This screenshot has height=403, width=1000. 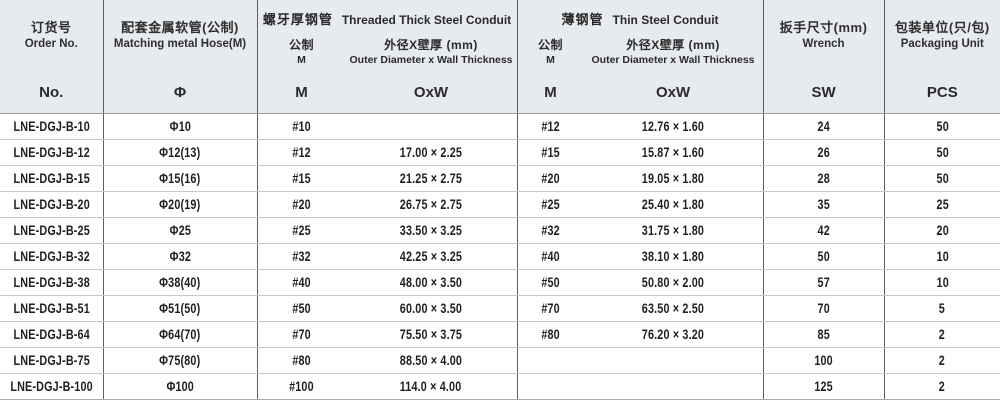 I want to click on cell-thin-m: #80, so click(x=550, y=334).